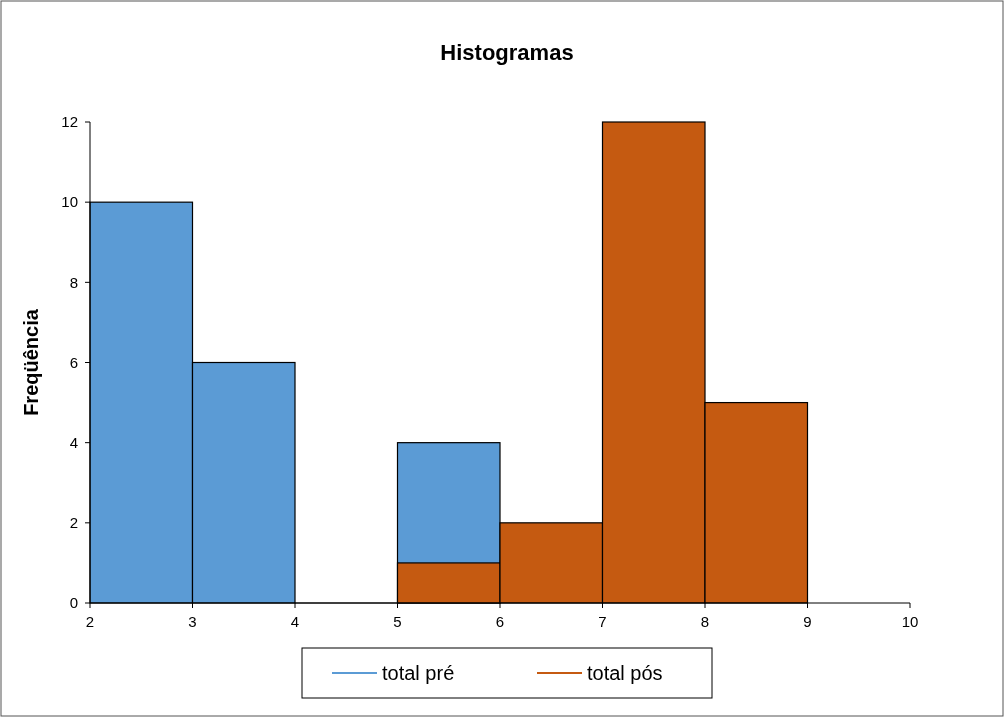 The image size is (1004, 717). Describe the element at coordinates (31, 362) in the screenshot. I see `y-axis-title: Freqüência` at that location.